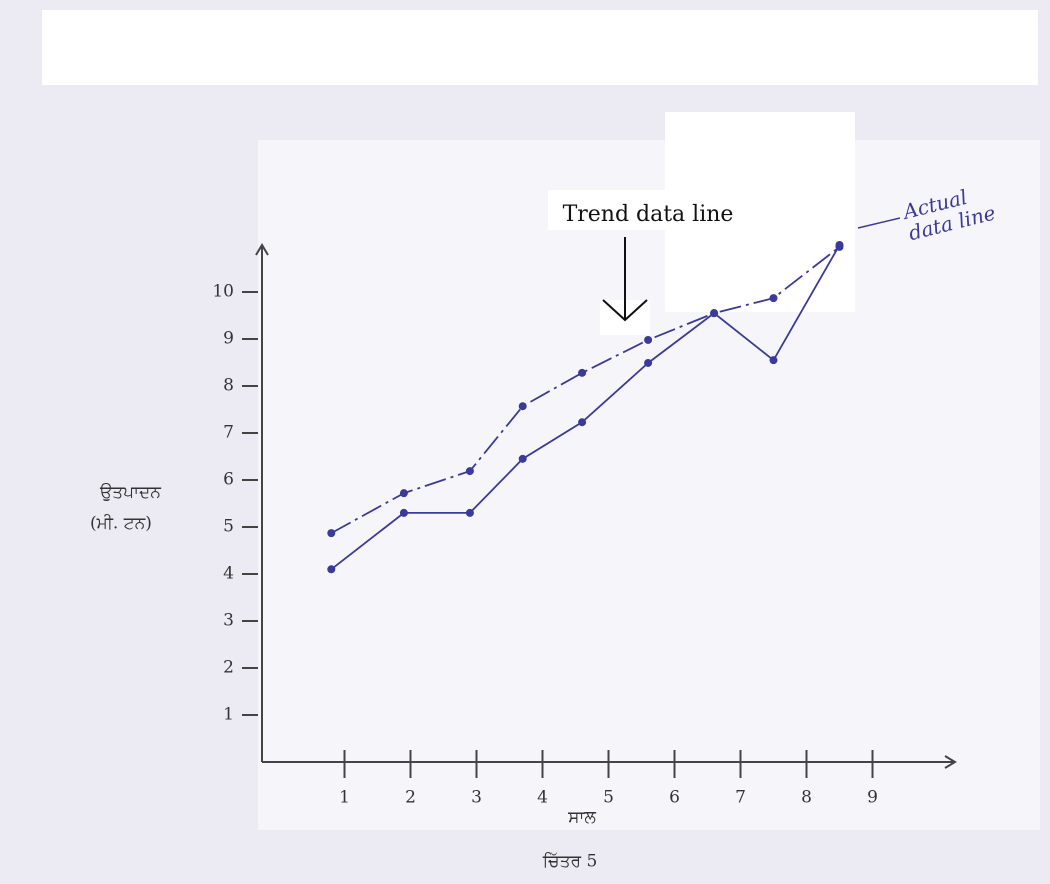 Image resolution: width=1050 pixels, height=884 pixels. What do you see at coordinates (228, 715) in the screenshot?
I see `y-tick-label: 1` at bounding box center [228, 715].